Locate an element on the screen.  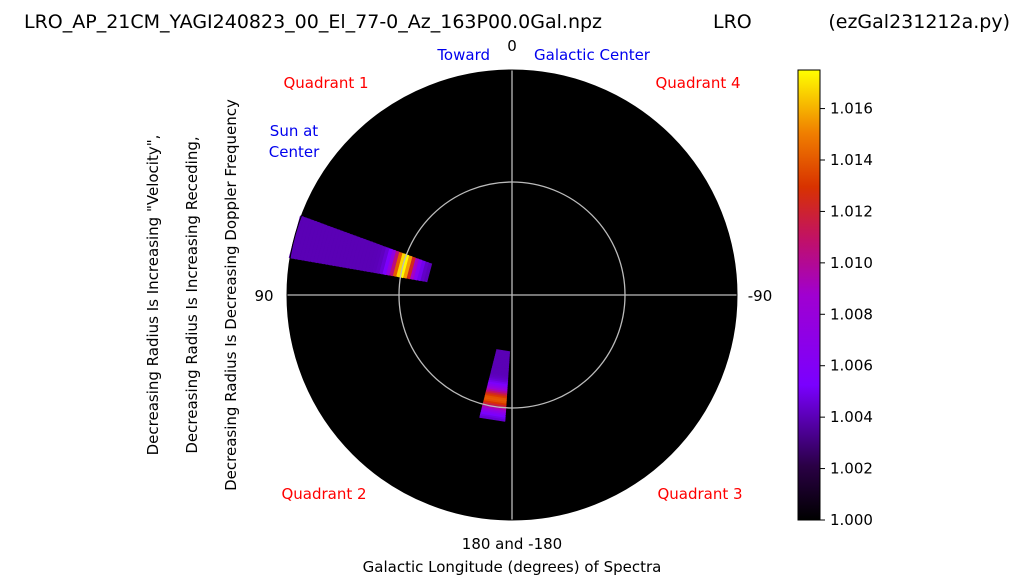
quadrant-4-label: Quadrant 4 is located at coordinates (697, 83).